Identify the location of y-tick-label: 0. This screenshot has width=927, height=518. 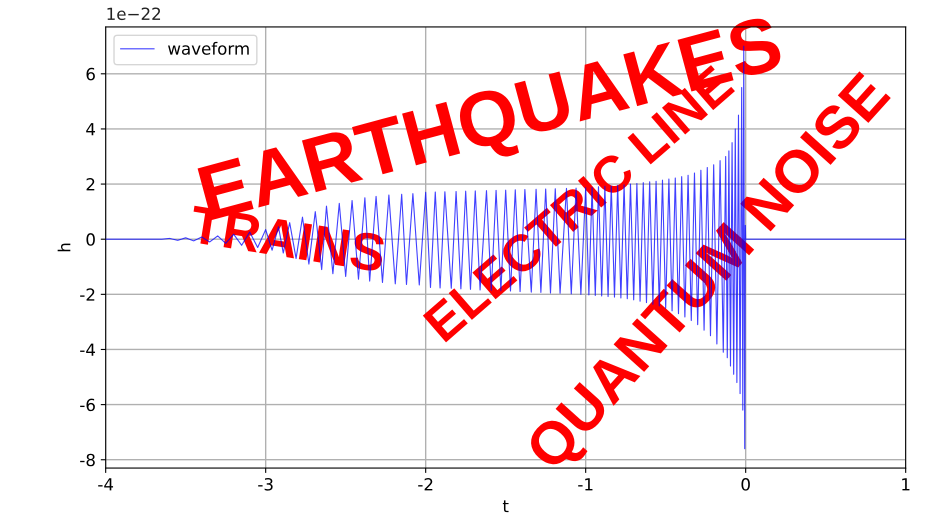
(90, 239).